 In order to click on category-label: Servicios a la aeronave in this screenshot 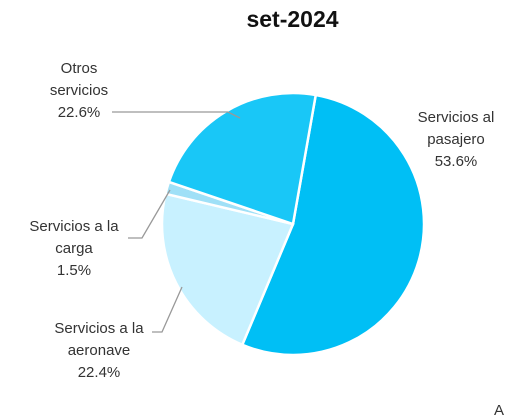, I will do `click(99, 339)`.